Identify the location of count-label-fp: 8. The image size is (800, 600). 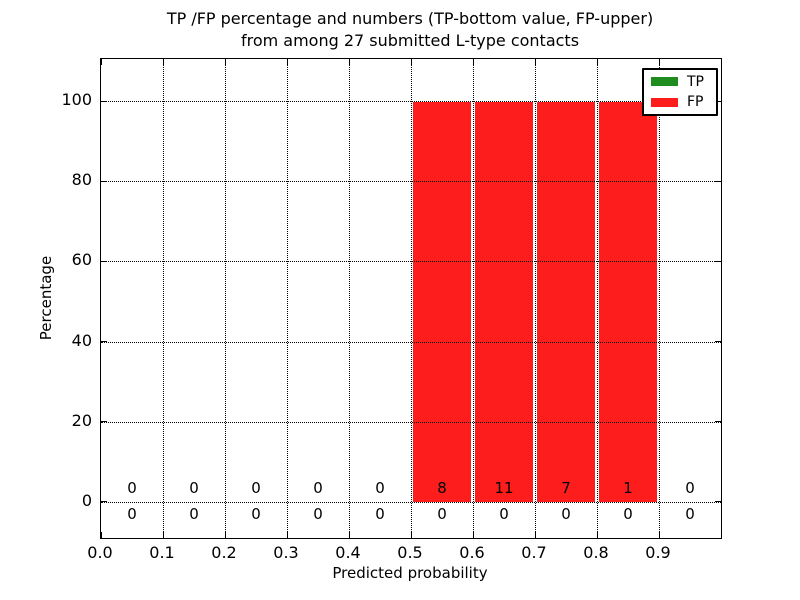
(442, 487).